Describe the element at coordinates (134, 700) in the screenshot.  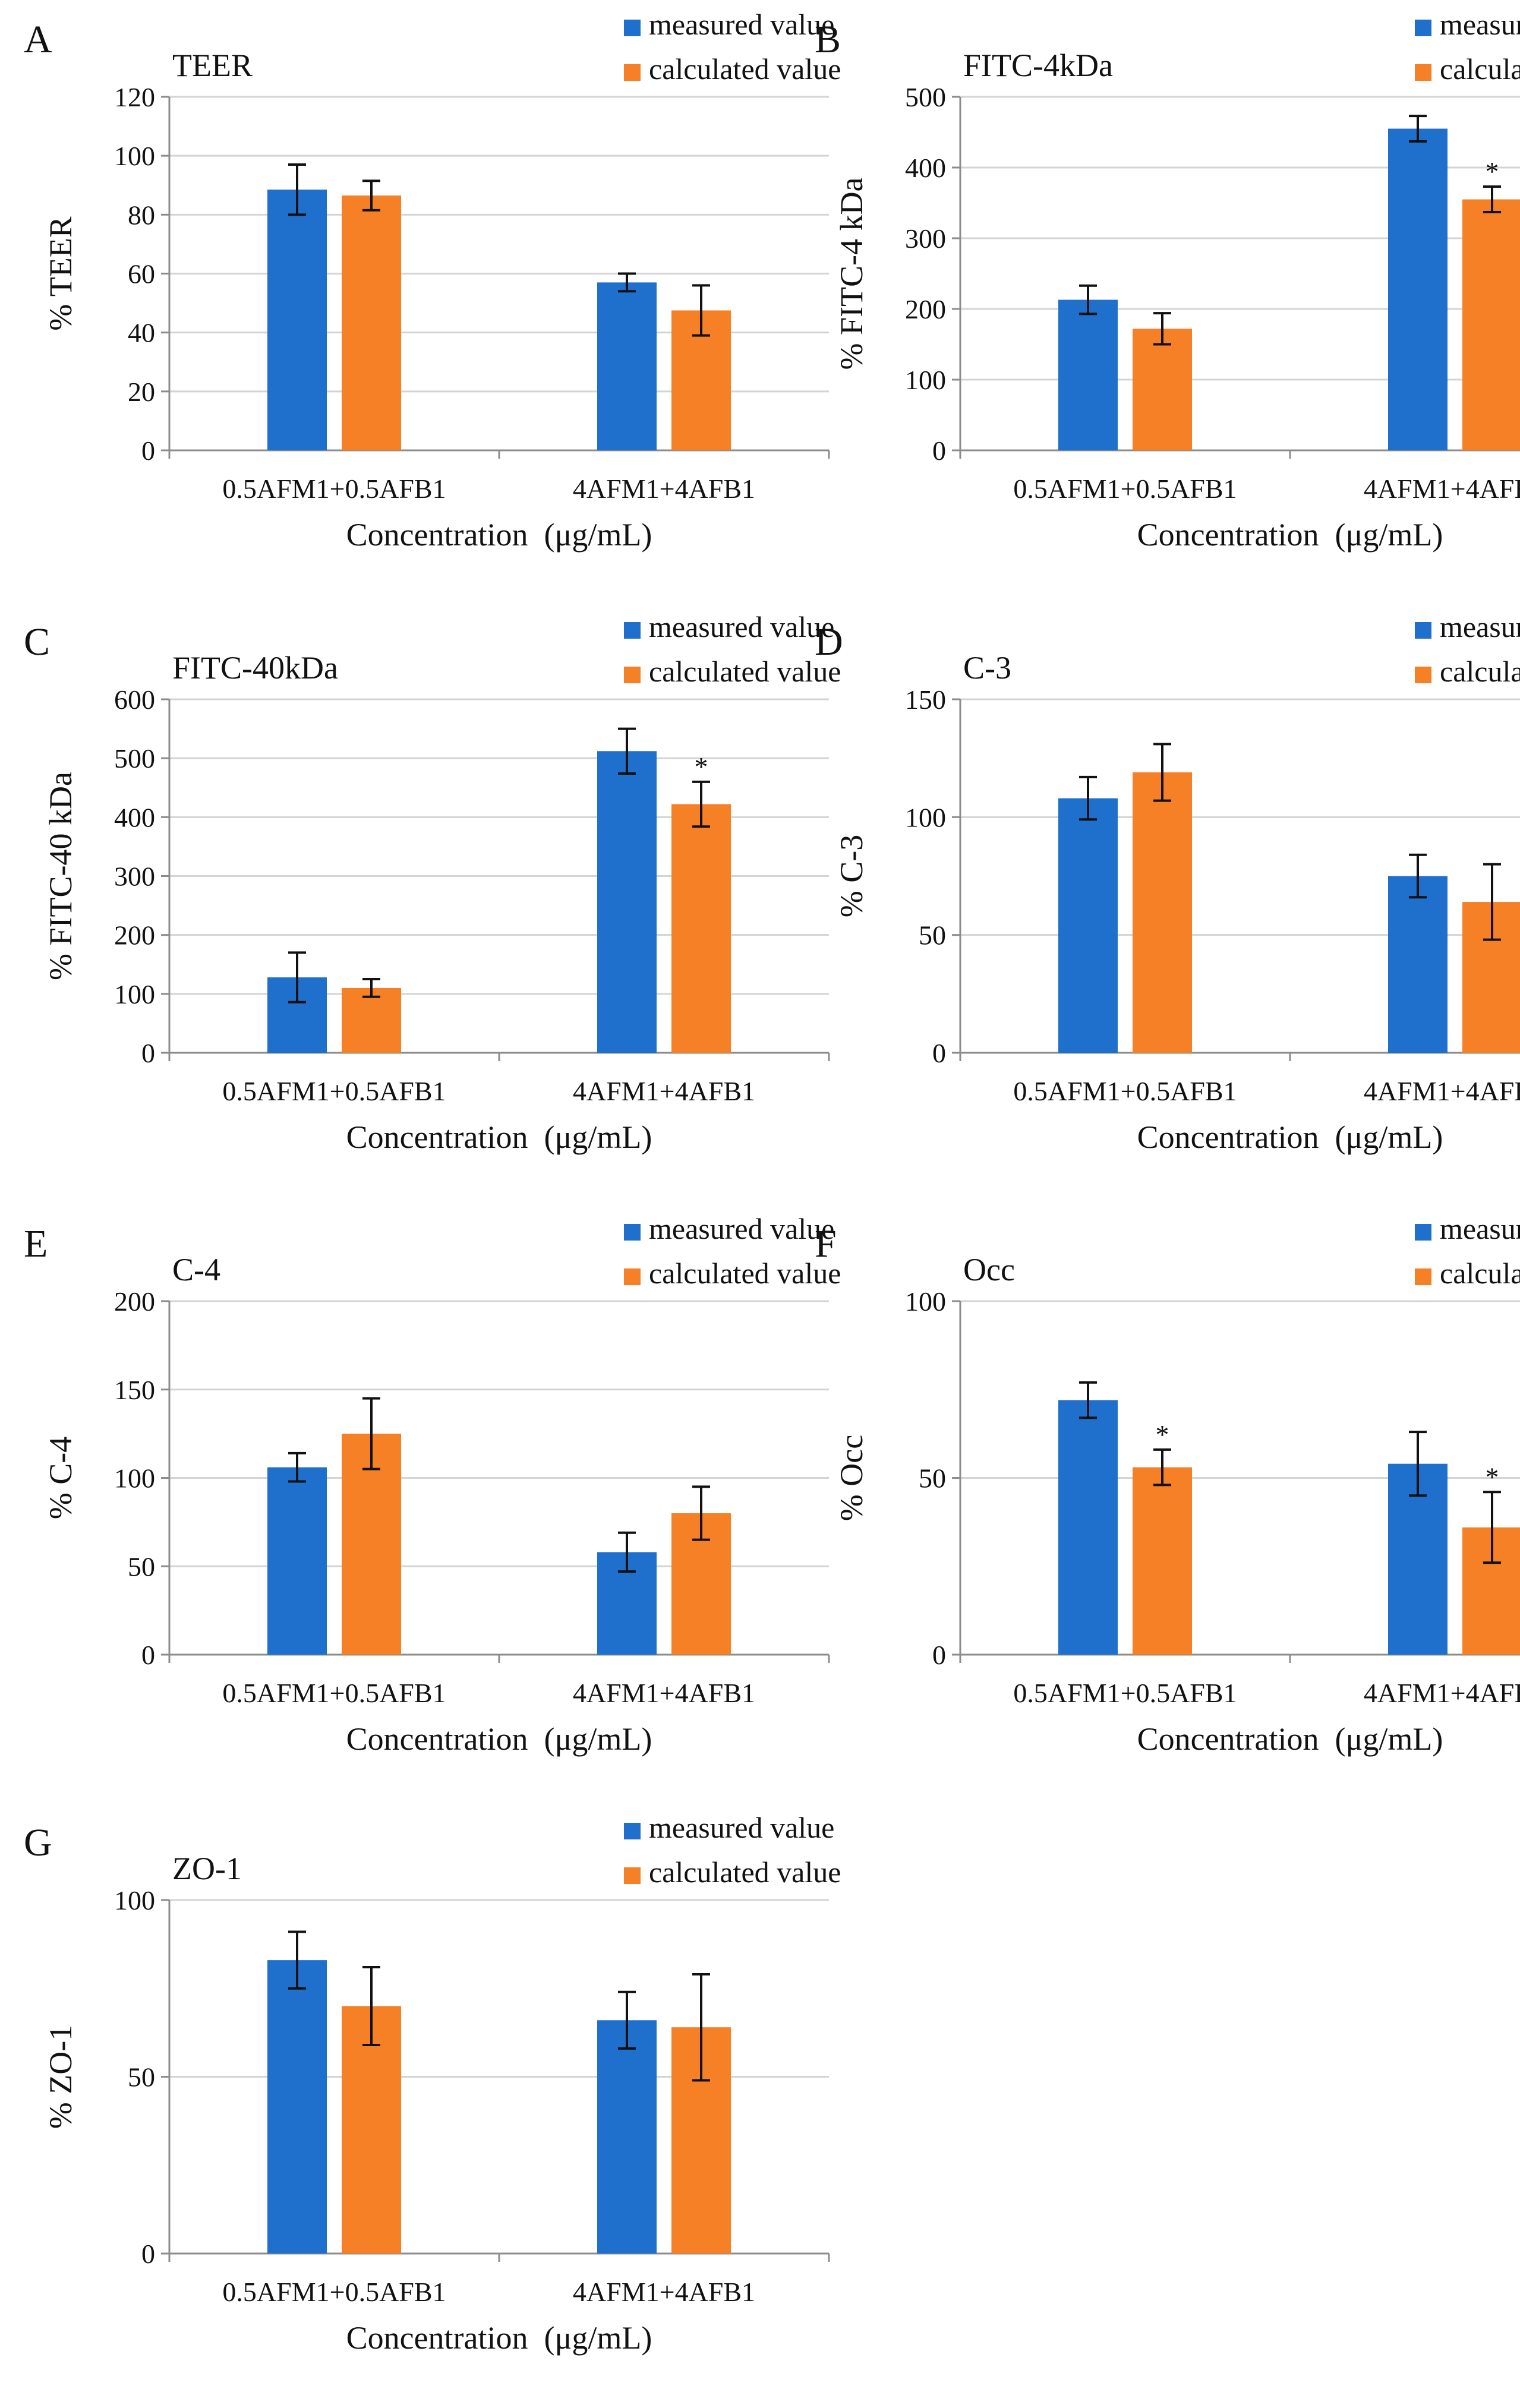
I see `y-tick-label-c-6: 600` at that location.